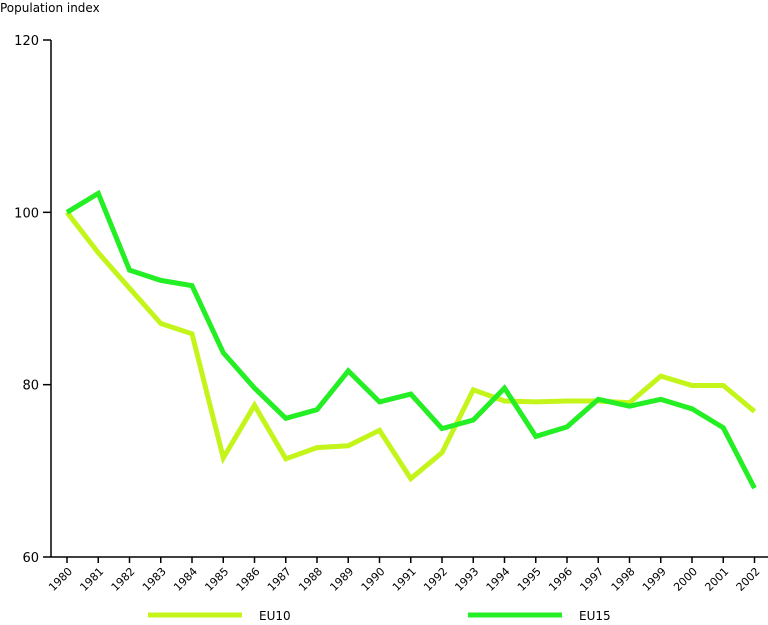 This screenshot has width=768, height=625. What do you see at coordinates (279, 579) in the screenshot?
I see `x-tick-label: 1987` at bounding box center [279, 579].